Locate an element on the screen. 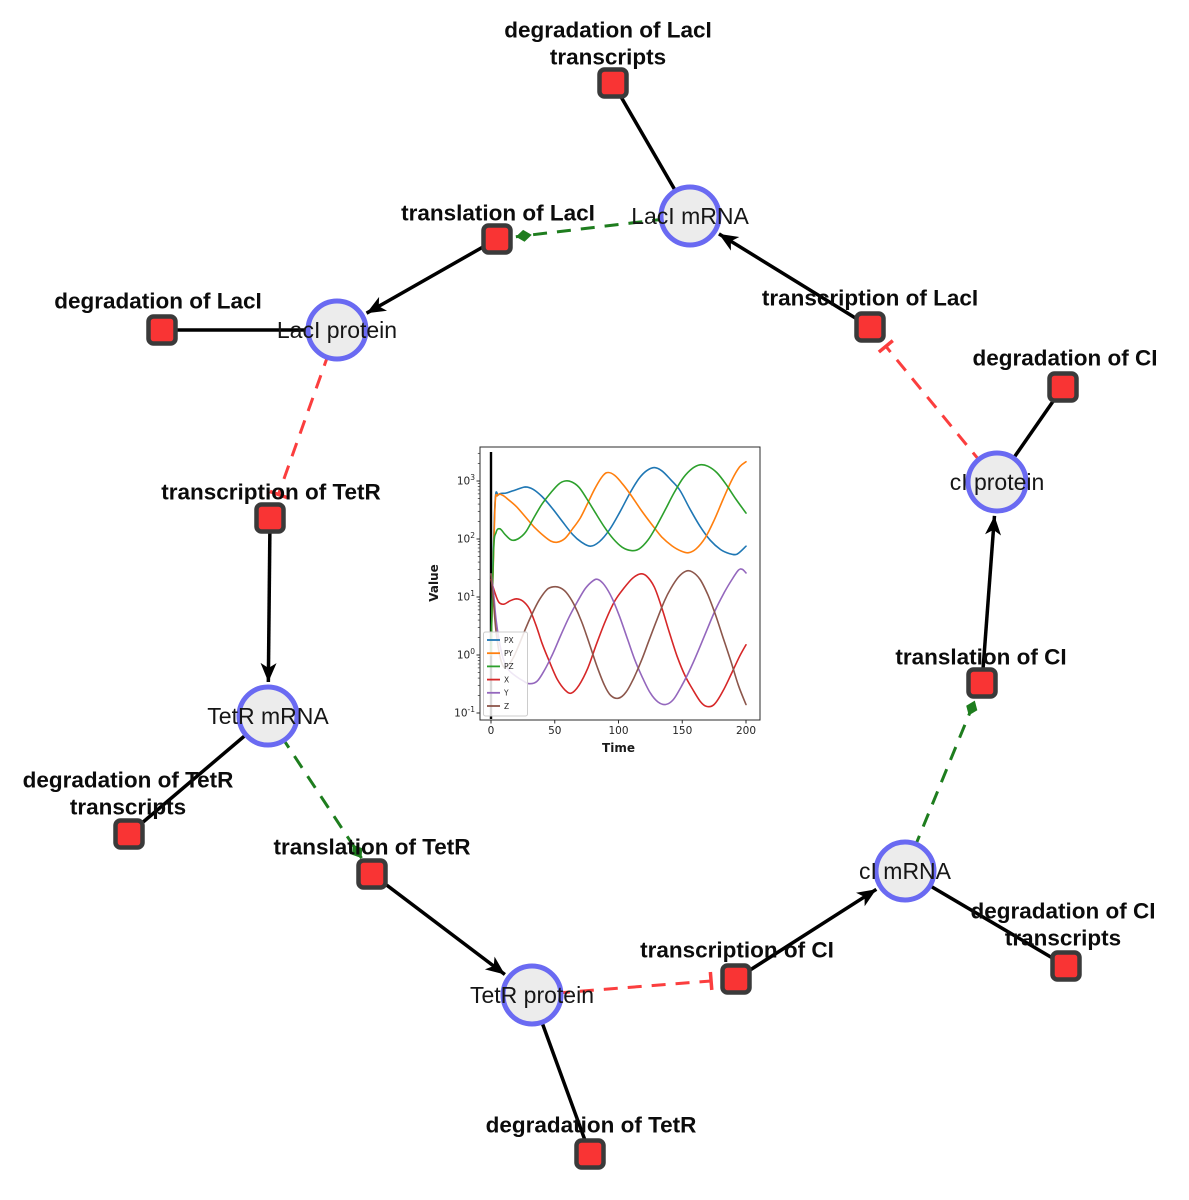 The height and width of the screenshot is (1200, 1189). chart-legend-label-PZ: PZ is located at coordinates (509, 666).